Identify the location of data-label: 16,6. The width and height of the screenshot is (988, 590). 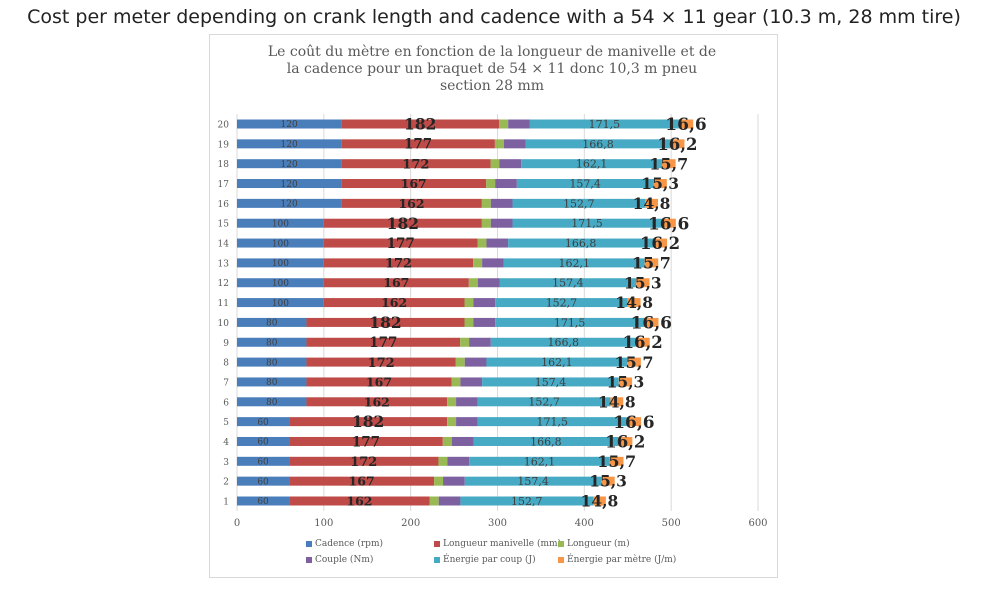
(633, 423).